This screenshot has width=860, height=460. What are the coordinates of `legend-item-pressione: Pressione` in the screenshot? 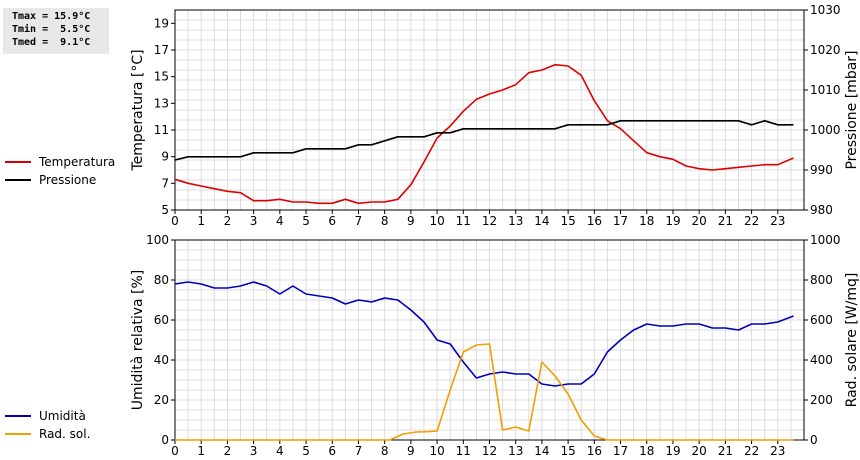 It's located at (60, 180).